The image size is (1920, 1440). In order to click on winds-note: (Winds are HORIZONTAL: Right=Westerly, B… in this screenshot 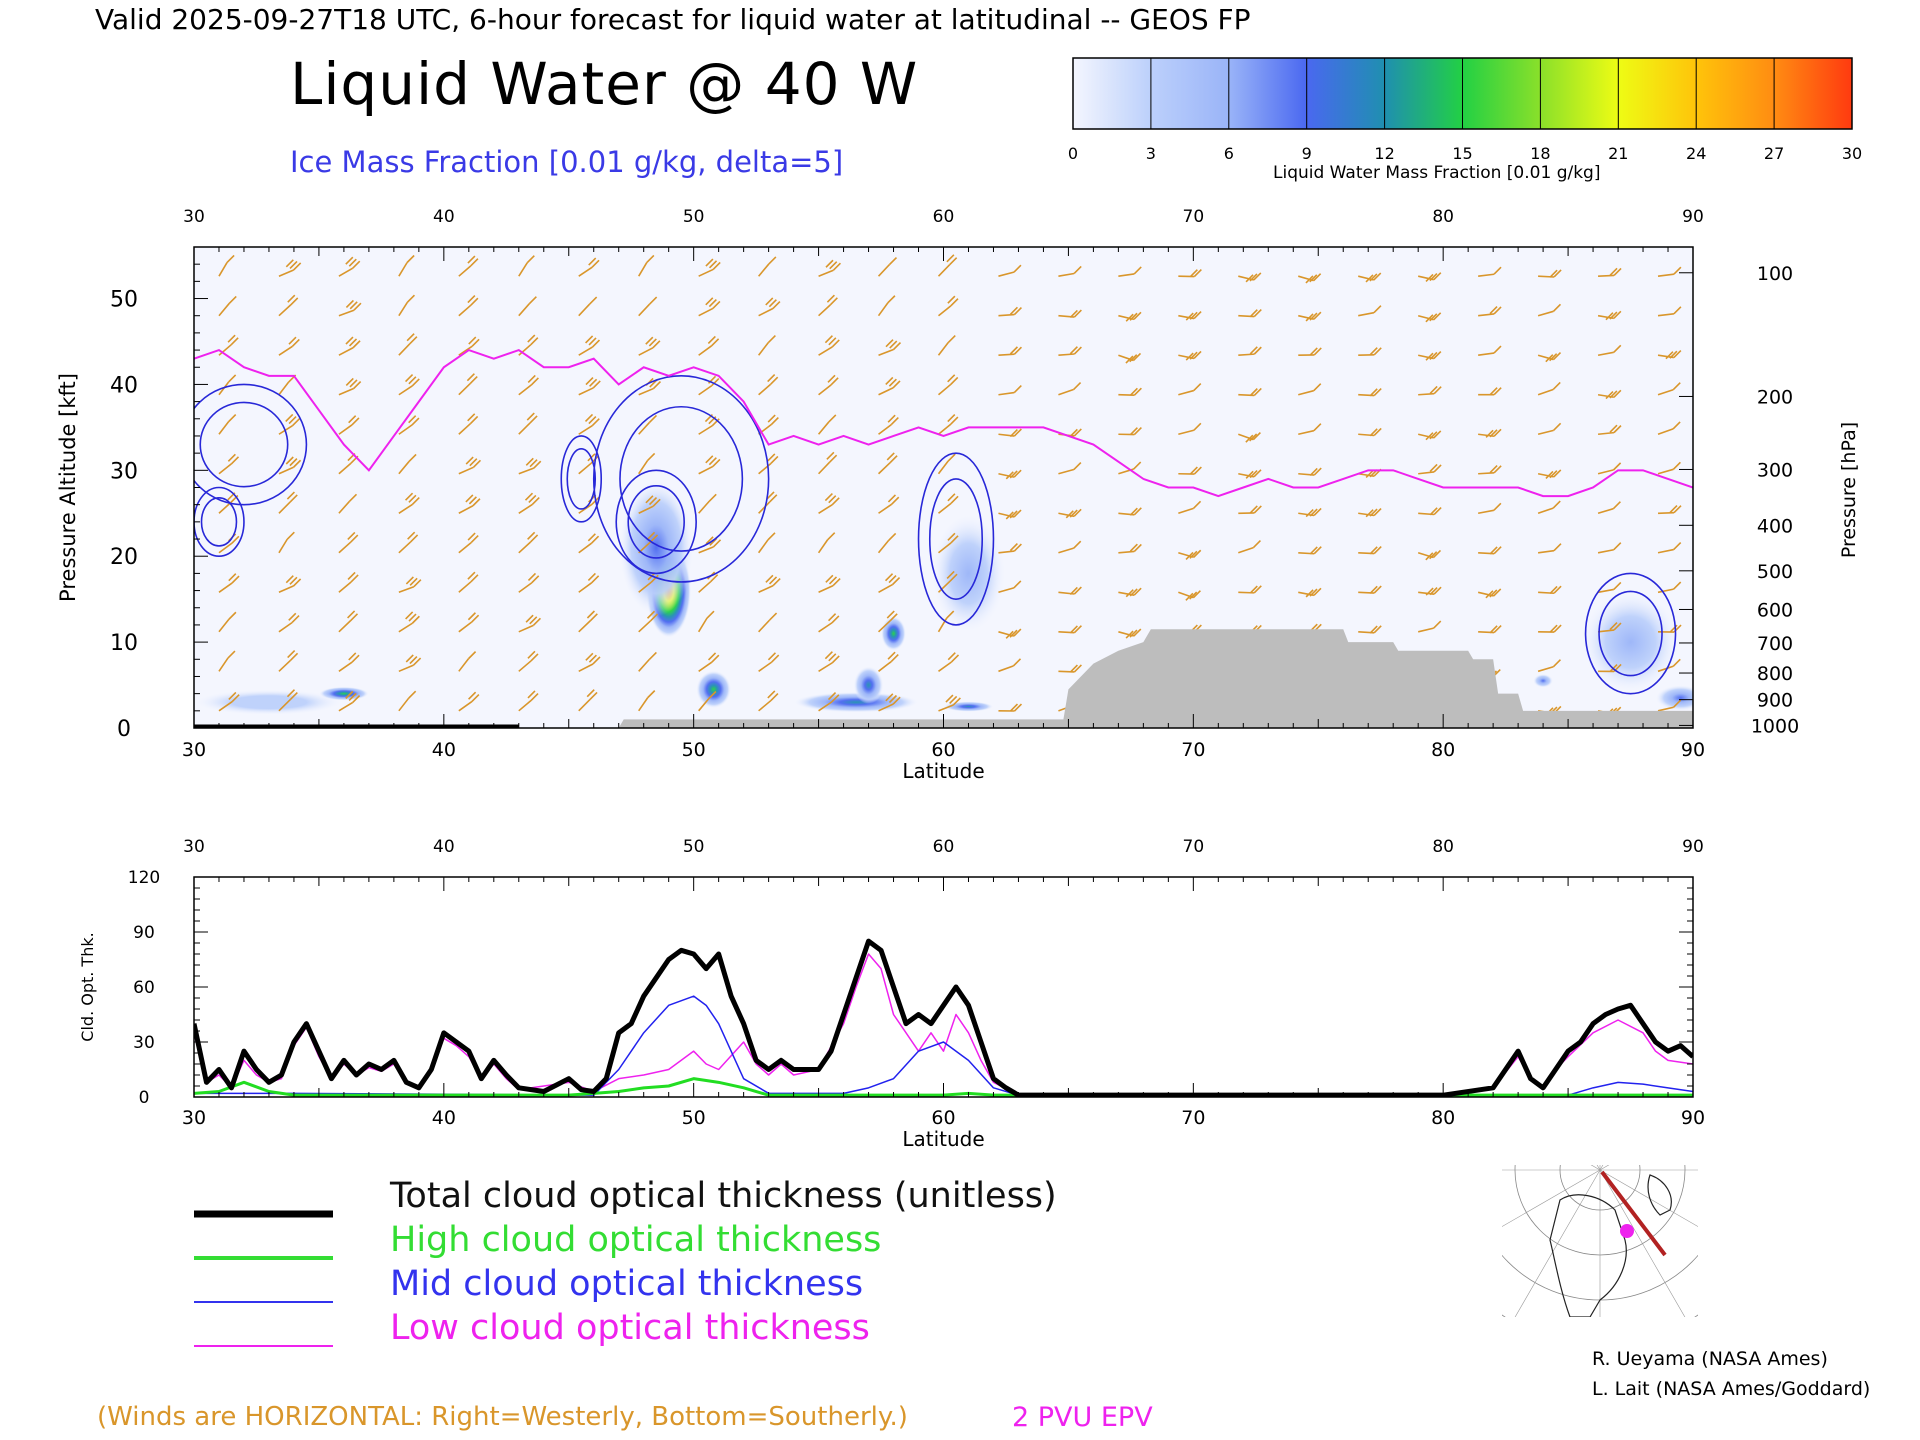, I will do `click(502, 1417)`.